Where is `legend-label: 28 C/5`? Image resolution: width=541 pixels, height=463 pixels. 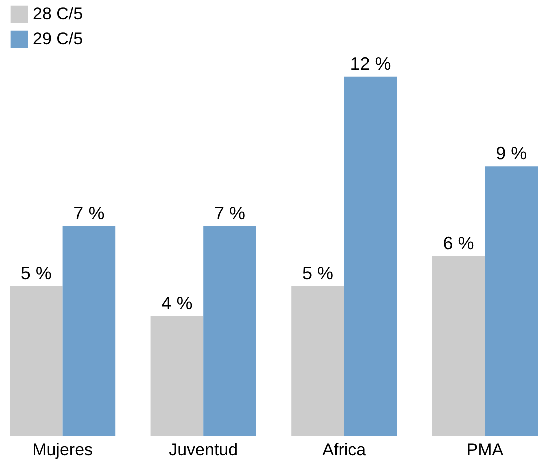 legend-label: 28 C/5 is located at coordinates (58, 14).